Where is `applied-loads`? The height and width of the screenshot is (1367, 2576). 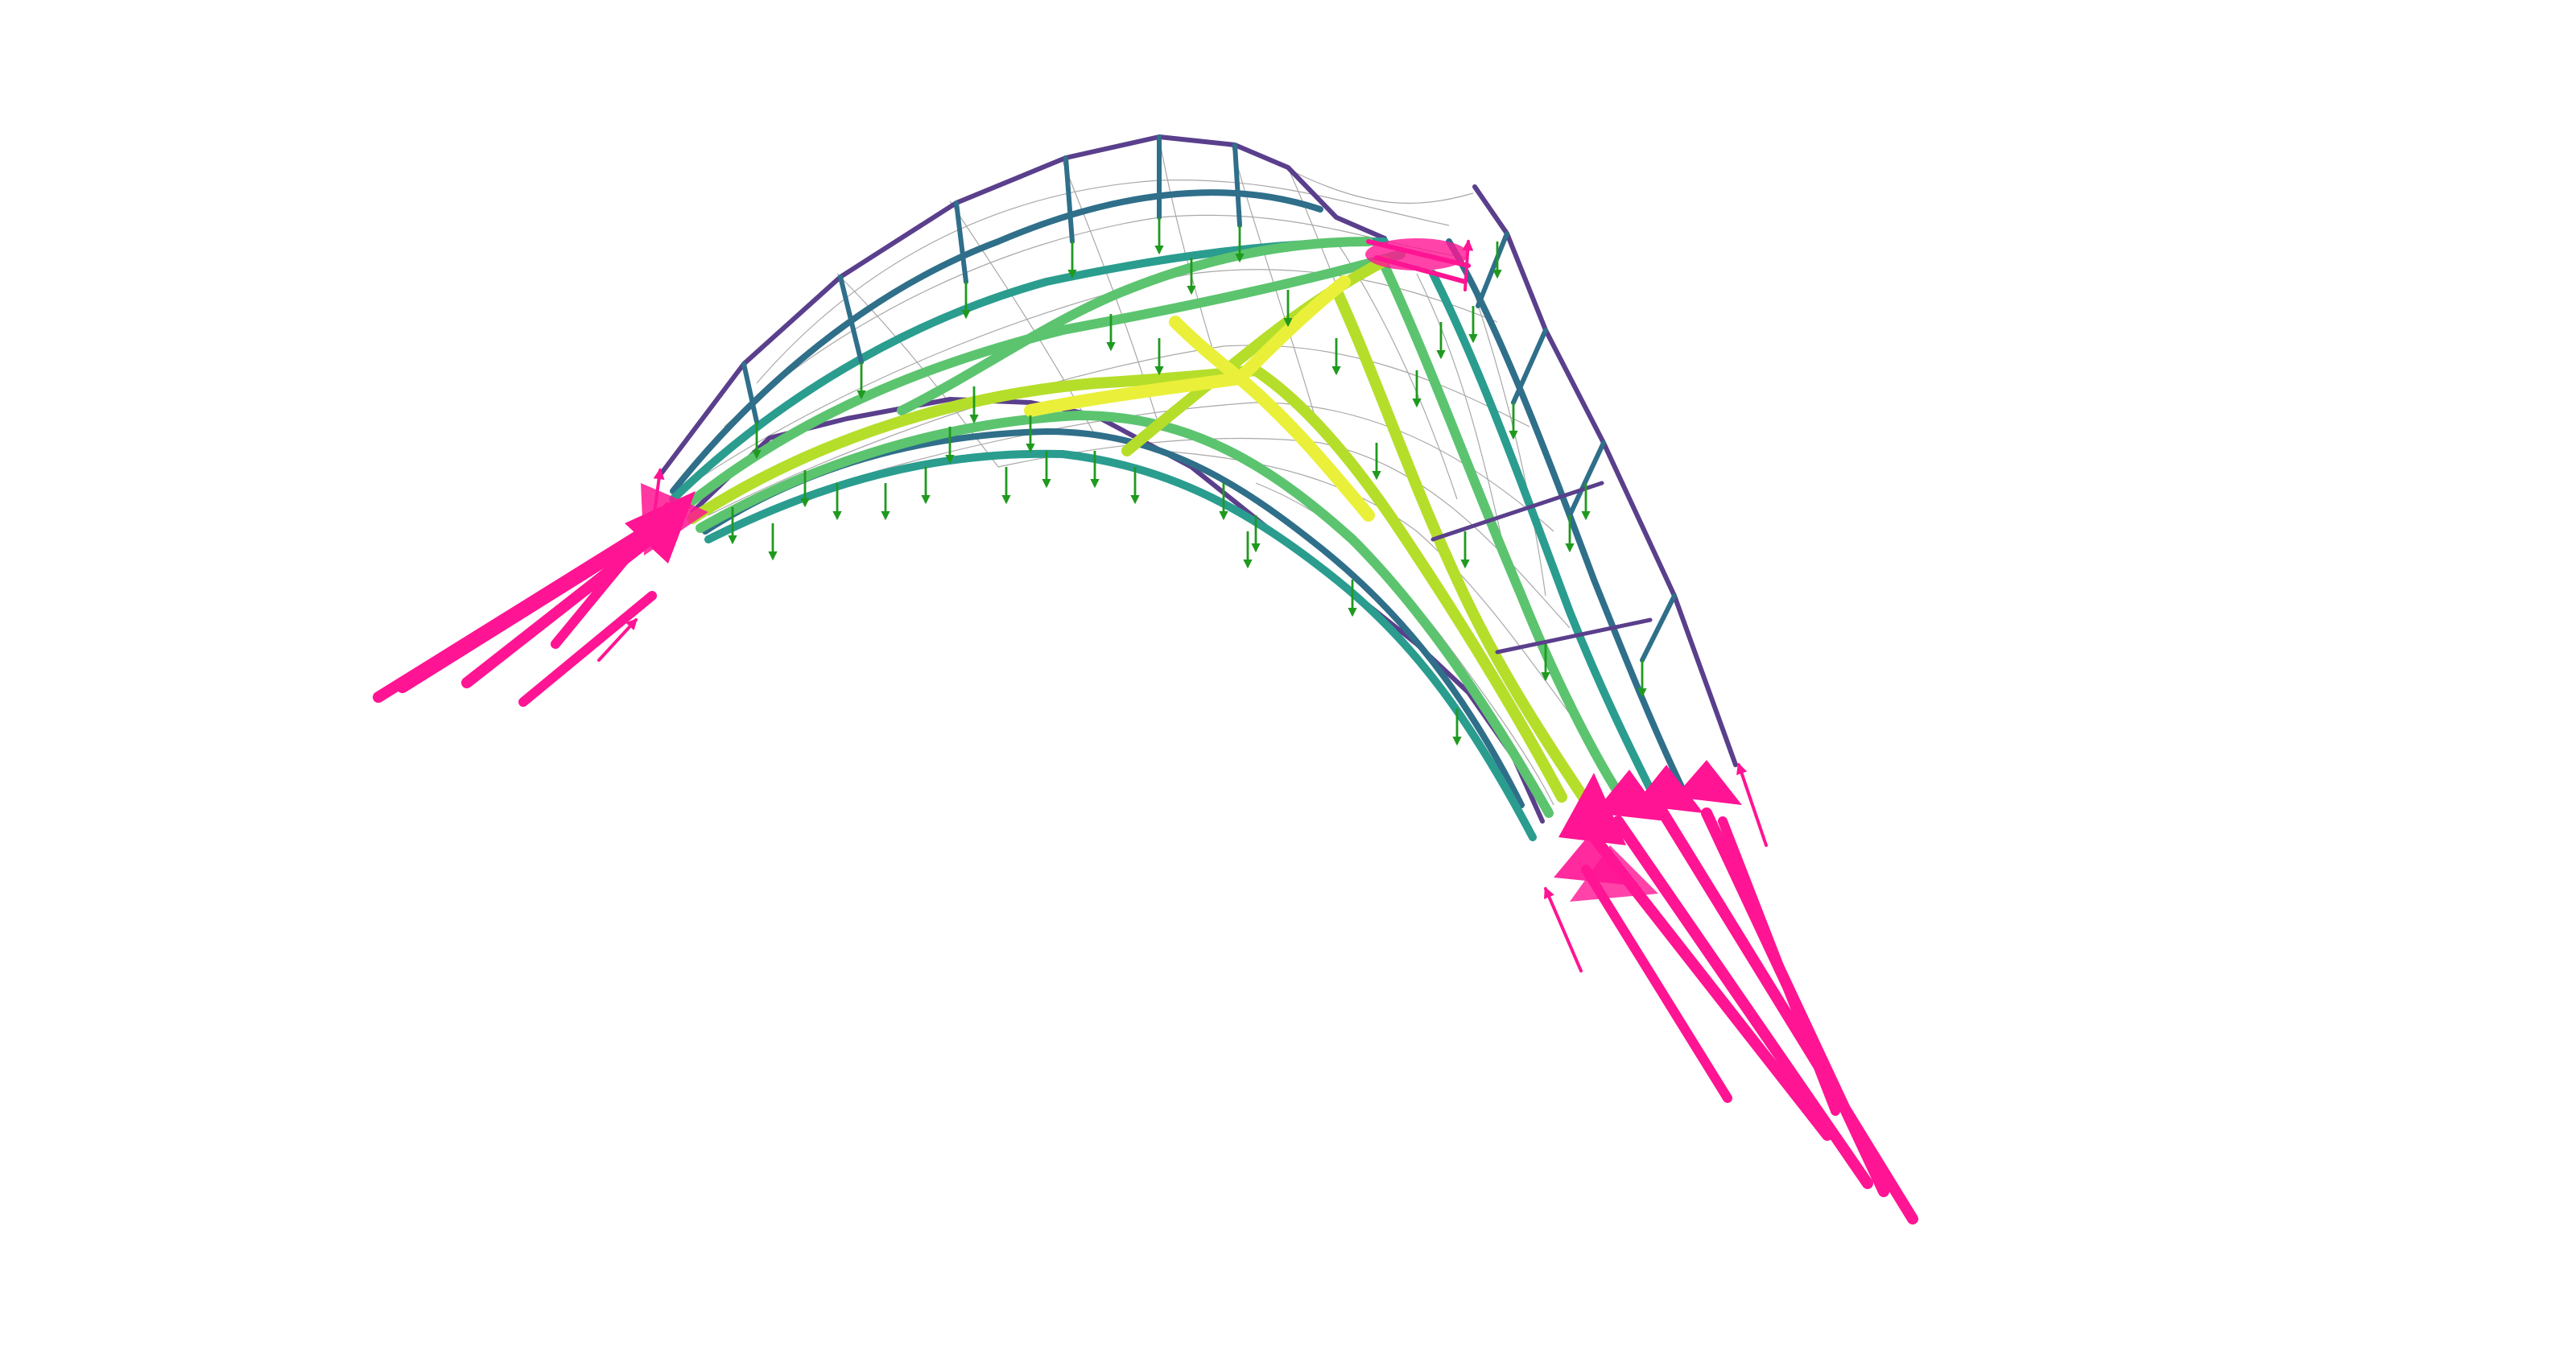 applied-loads is located at coordinates (1187, 481).